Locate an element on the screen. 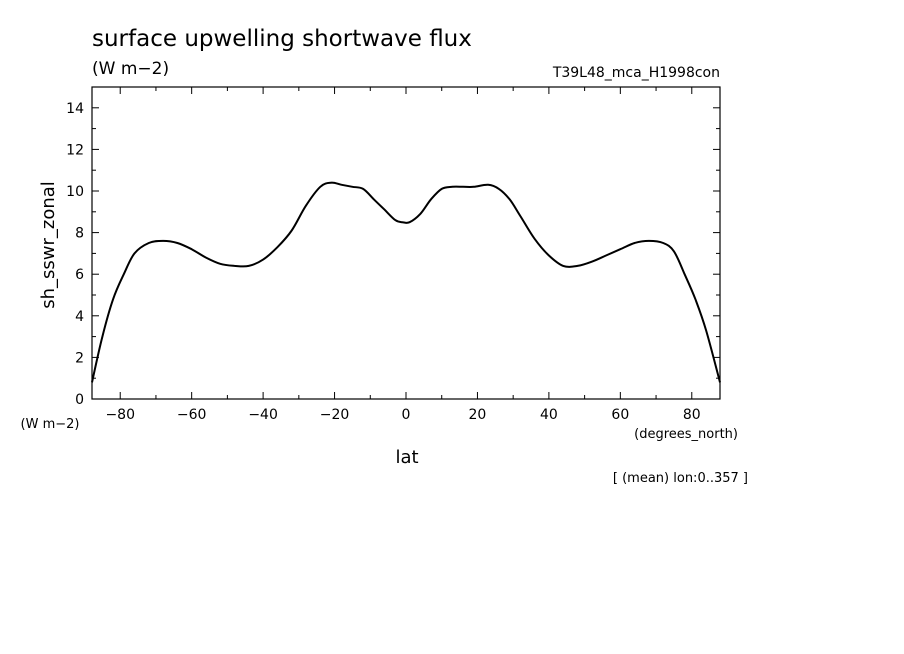 Image resolution: width=904 pixels, height=654 pixels. y-tick-label: 6 is located at coordinates (79, 275).